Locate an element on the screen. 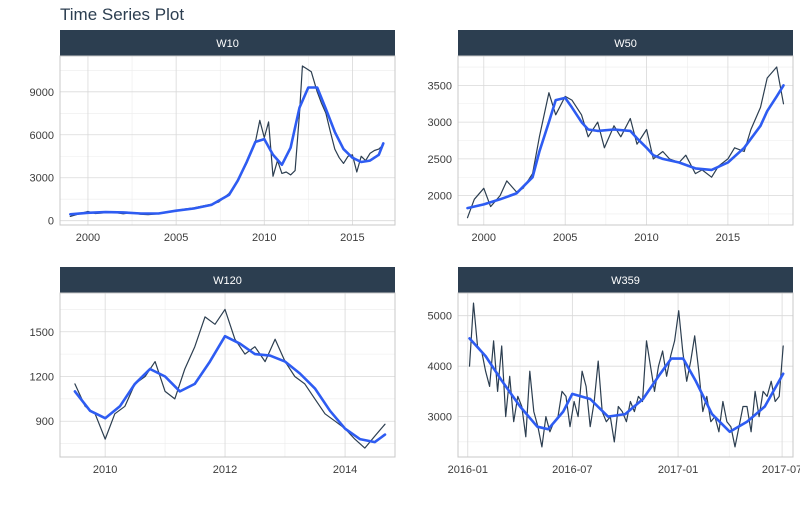  y-tick-label: 900 is located at coordinates (45, 422).